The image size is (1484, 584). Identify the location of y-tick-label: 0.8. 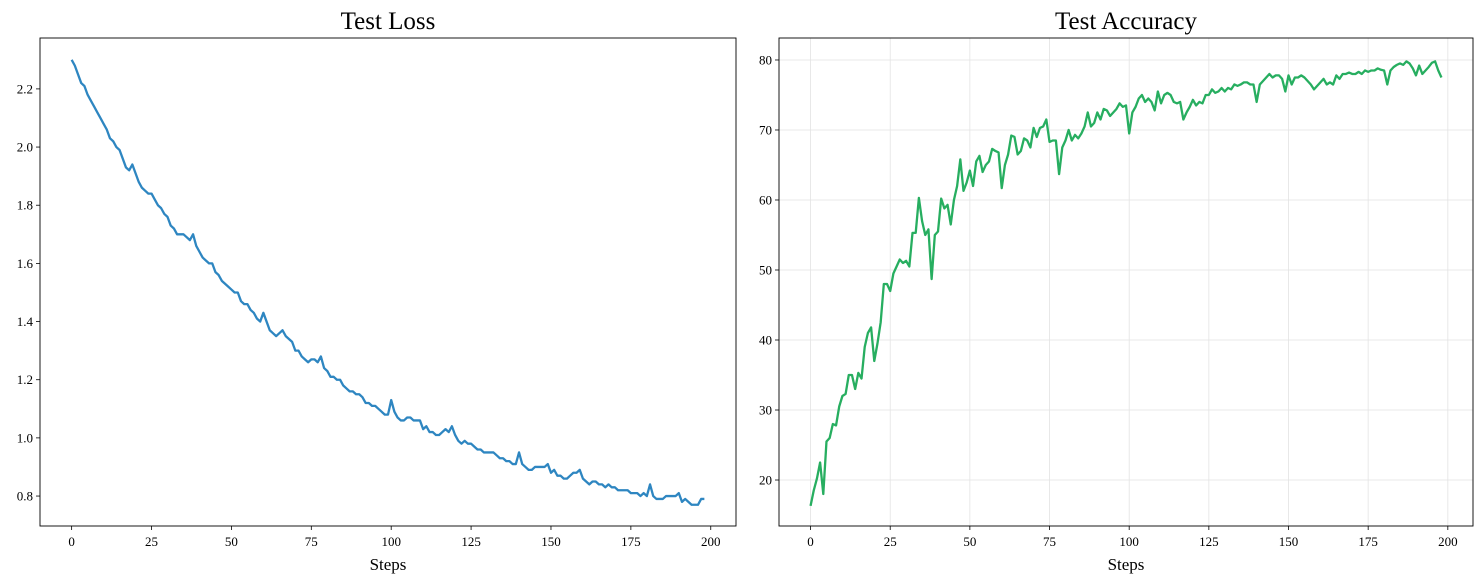
(25, 496).